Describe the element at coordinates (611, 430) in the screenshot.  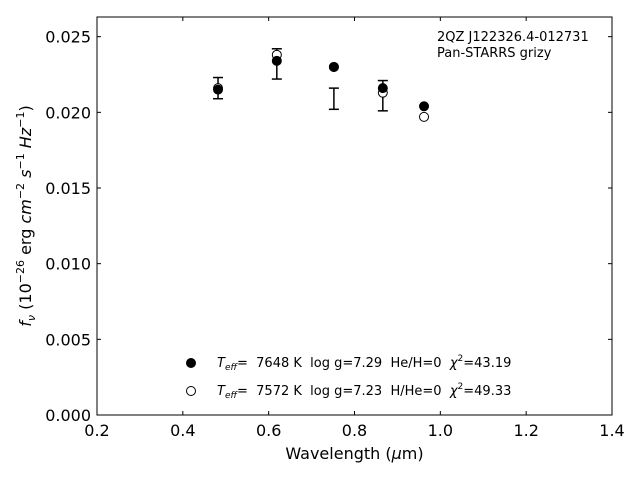
I see `x-tick-label: 1.4` at that location.